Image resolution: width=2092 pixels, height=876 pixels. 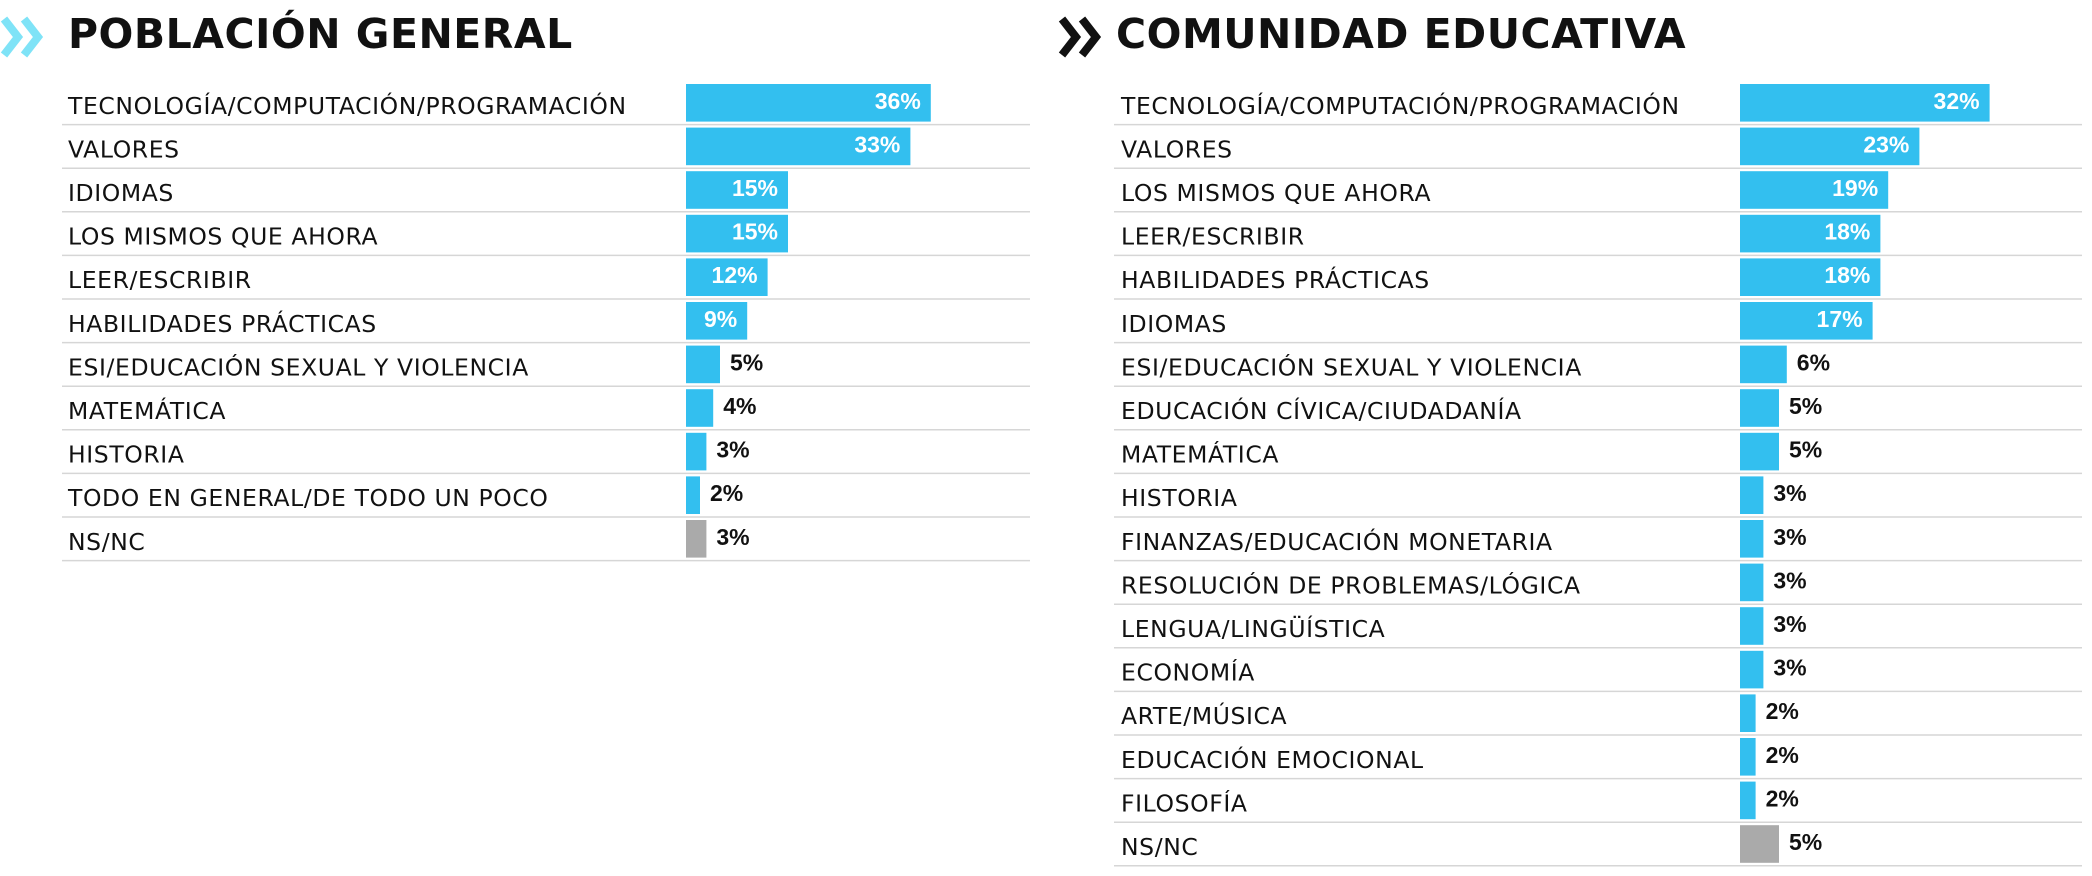 I want to click on category-label: TODO EN GENERAL/DE TODO UN POCO, so click(x=308, y=498).